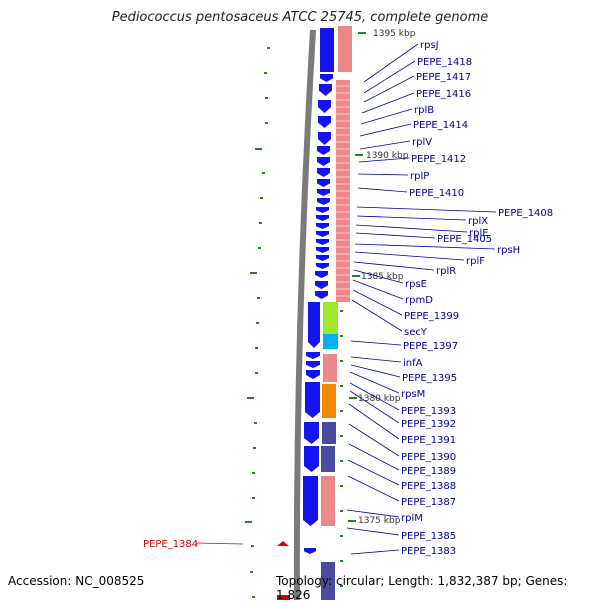  What do you see at coordinates (428, 457) in the screenshot?
I see `gene-label: PEPE_1390` at bounding box center [428, 457].